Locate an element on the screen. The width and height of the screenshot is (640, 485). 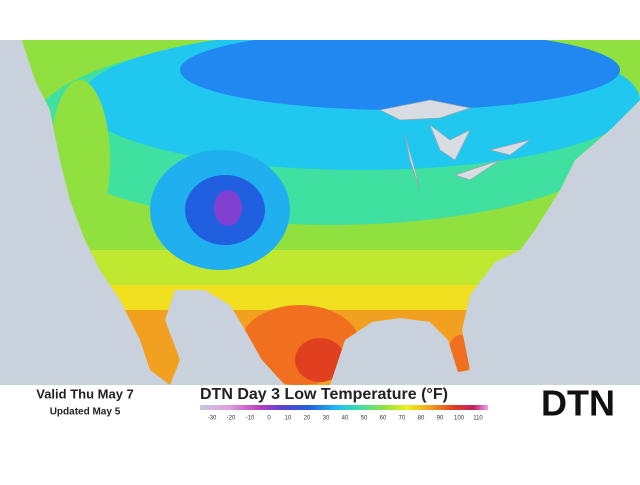
scale-tick-label: 110 is located at coordinates (478, 419).